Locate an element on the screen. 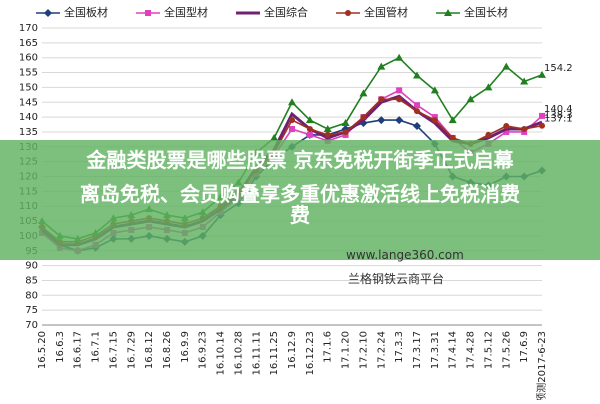  x-tick-label: 16.10.28 is located at coordinates (238, 353).